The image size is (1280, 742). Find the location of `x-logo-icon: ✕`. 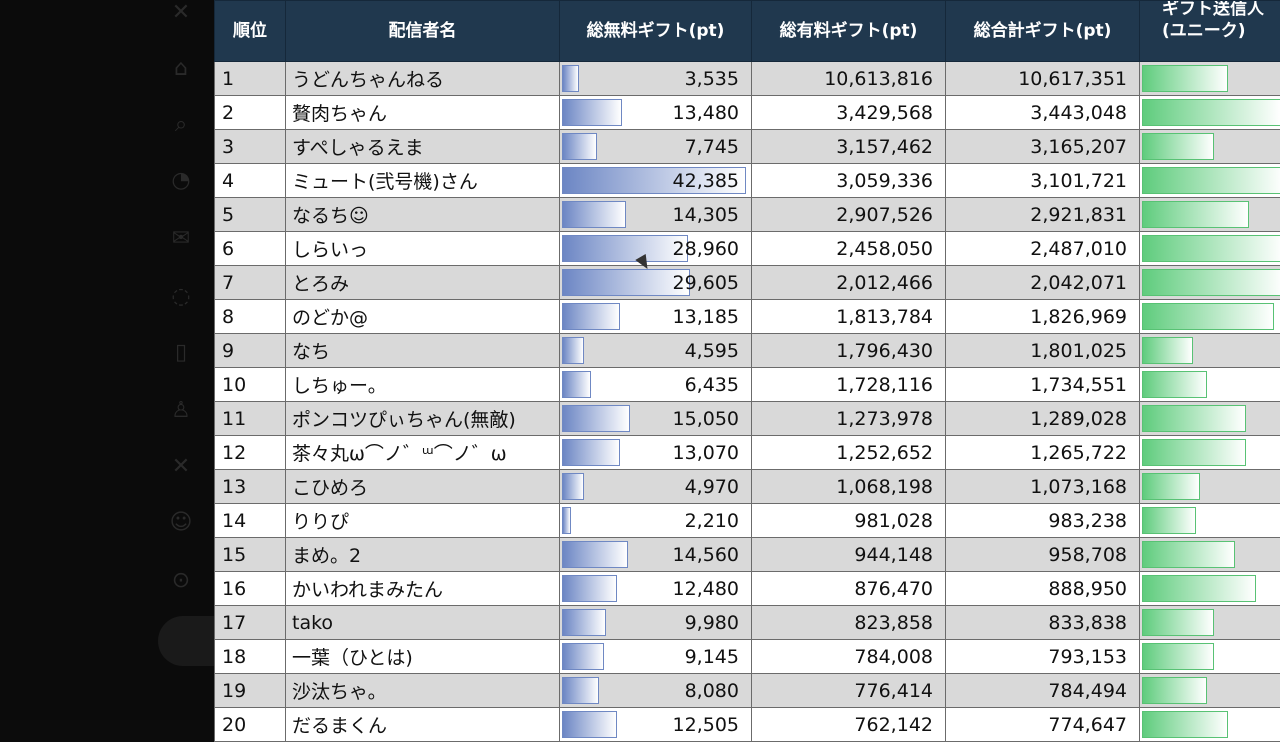

x-logo-icon: ✕ is located at coordinates (181, 13).